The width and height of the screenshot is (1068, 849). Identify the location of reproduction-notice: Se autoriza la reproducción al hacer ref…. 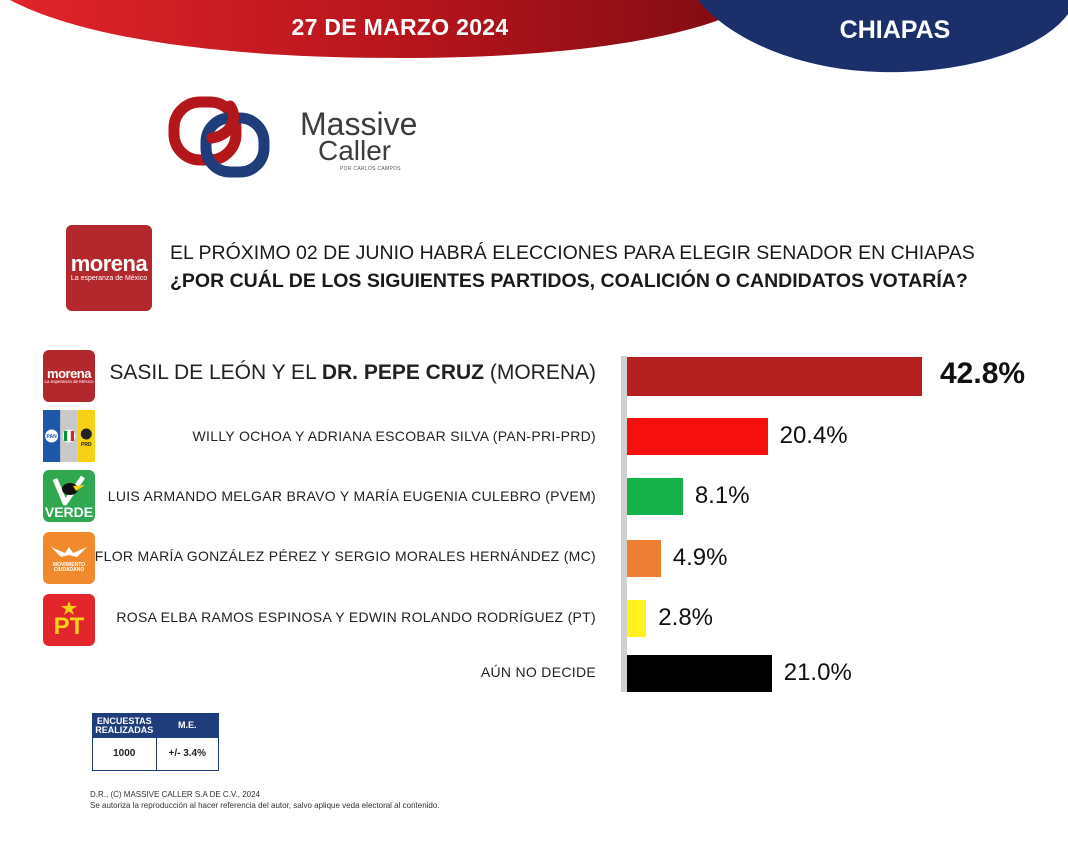
(265, 805).